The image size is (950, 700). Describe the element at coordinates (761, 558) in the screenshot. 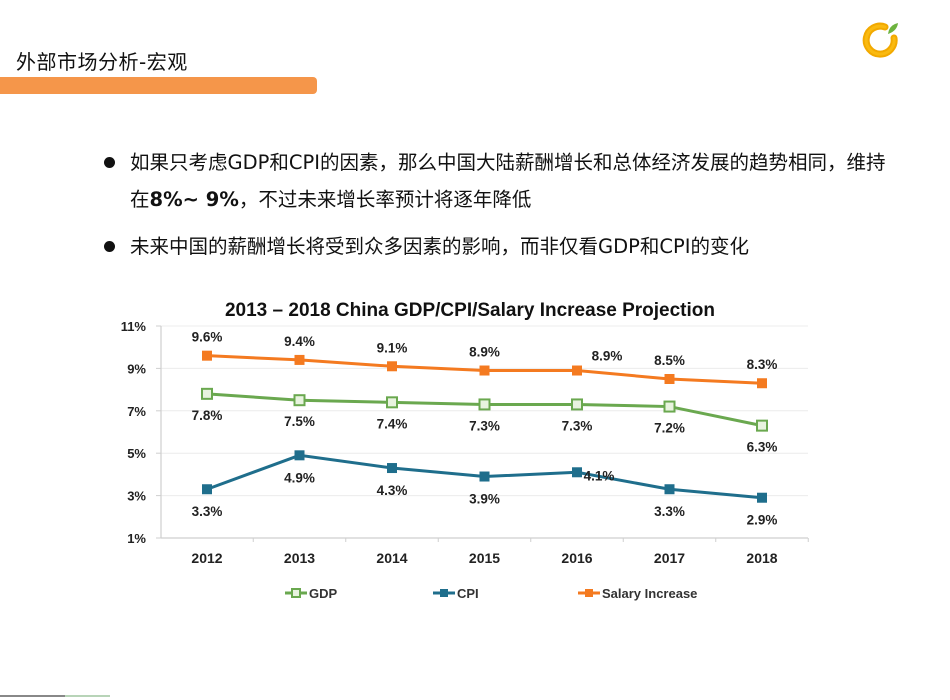

I see `x-tick-label: 2018` at that location.